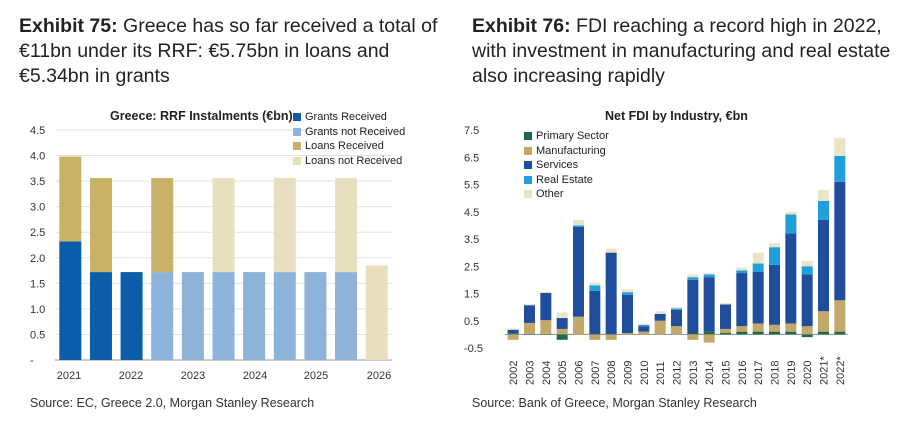 This screenshot has width=899, height=434. What do you see at coordinates (840, 316) in the screenshot?
I see `bar-manufacturing-2022` at bounding box center [840, 316].